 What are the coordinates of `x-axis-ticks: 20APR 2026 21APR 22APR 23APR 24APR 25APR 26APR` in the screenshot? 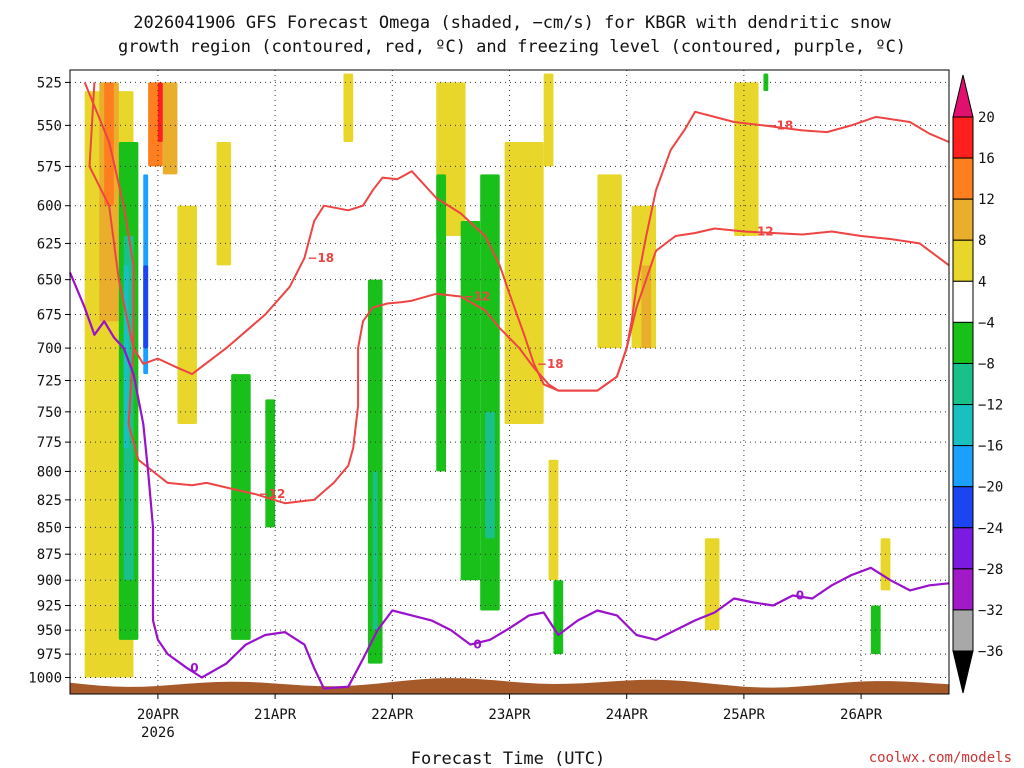 It's located at (510, 717).